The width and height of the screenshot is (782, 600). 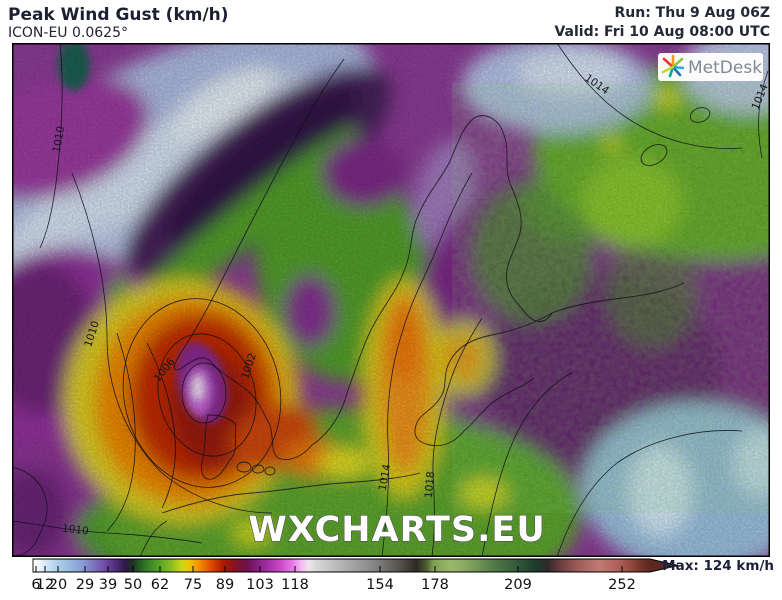 What do you see at coordinates (329, 569) in the screenshot?
I see `colorbar-ticks` at bounding box center [329, 569].